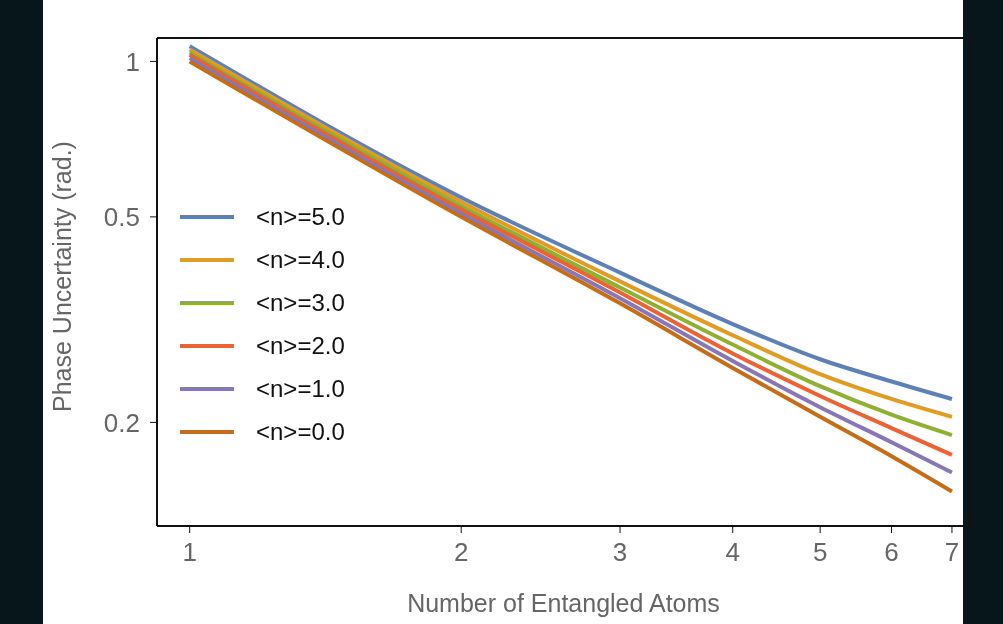 The width and height of the screenshot is (1003, 624). I want to click on y-axis-title: Phase Uncertainty (rad.), so click(61, 276).